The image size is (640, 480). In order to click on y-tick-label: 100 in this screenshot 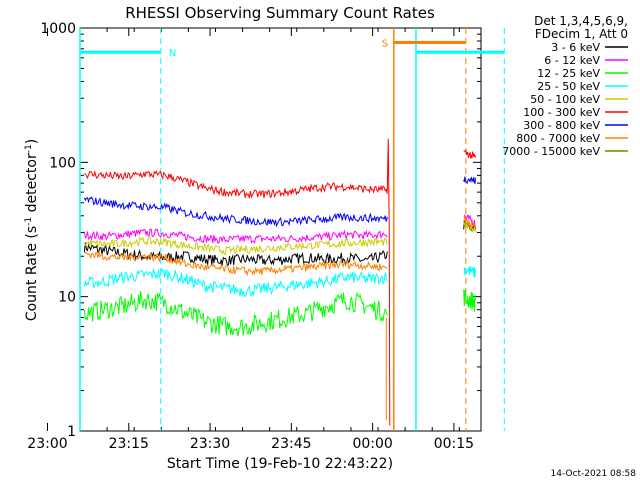, I will do `click(62, 163)`.